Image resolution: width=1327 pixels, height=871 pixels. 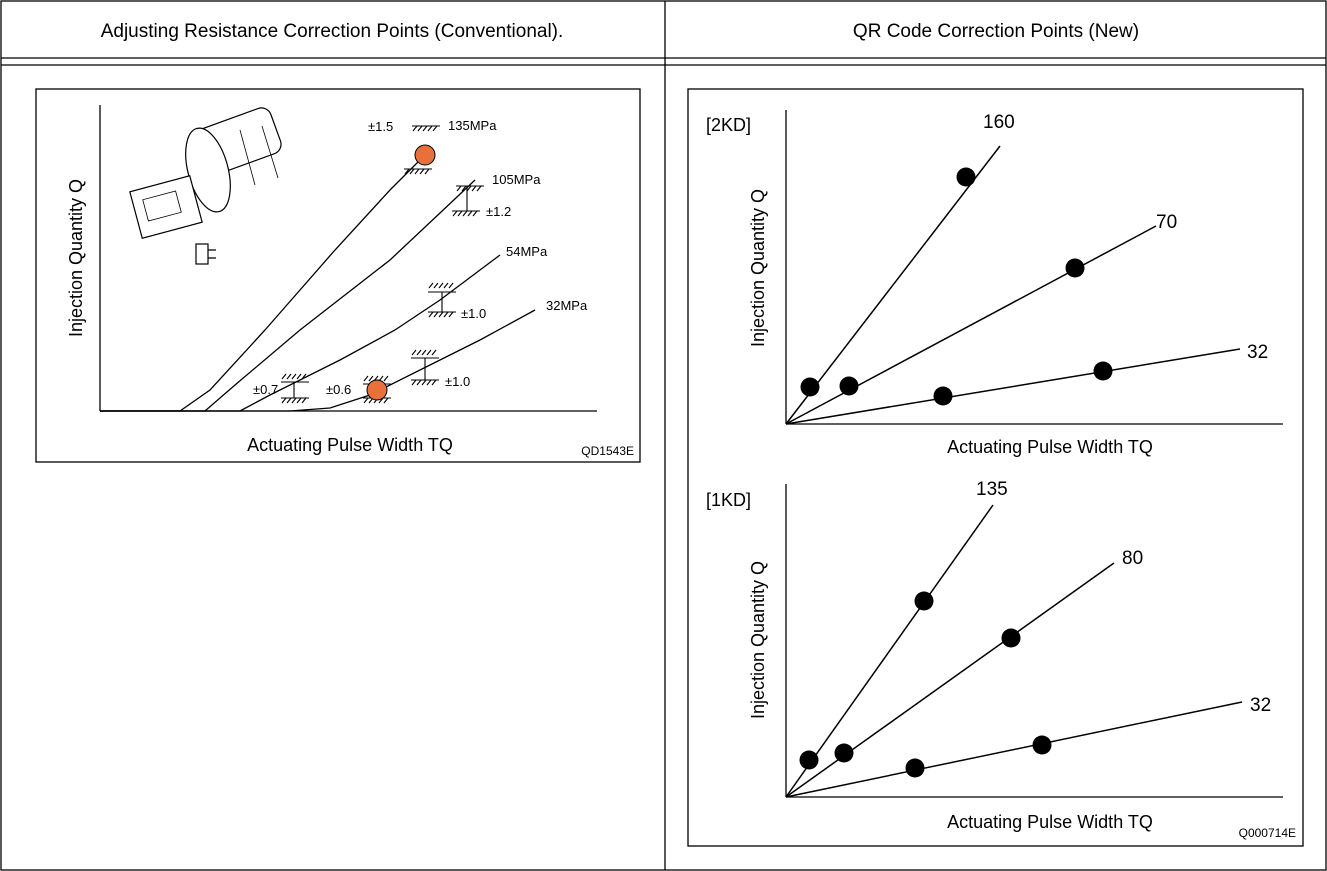 What do you see at coordinates (1011, 638) in the screenshot?
I see `panel-1kd-point-80-b` at bounding box center [1011, 638].